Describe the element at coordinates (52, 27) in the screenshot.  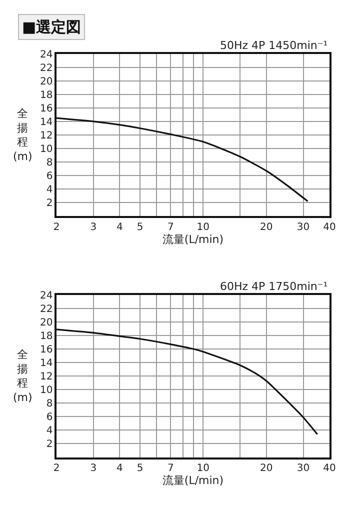
I see `chart-title: ■選定図` at that location.